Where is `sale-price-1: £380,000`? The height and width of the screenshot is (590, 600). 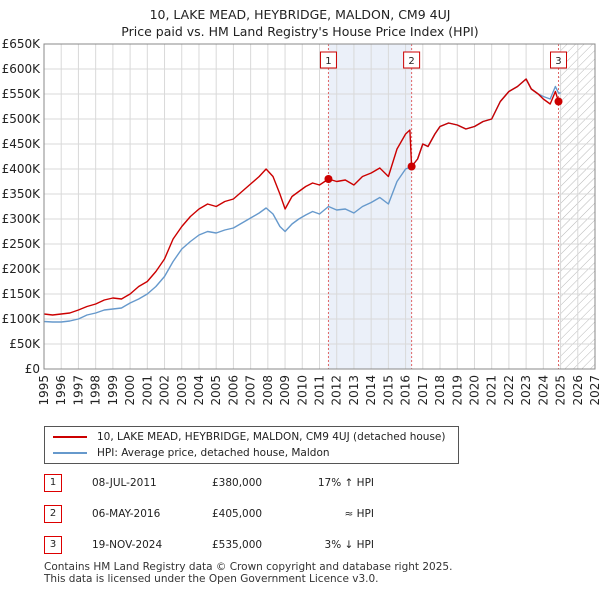
sale-price-1: £380,000 is located at coordinates (237, 483).